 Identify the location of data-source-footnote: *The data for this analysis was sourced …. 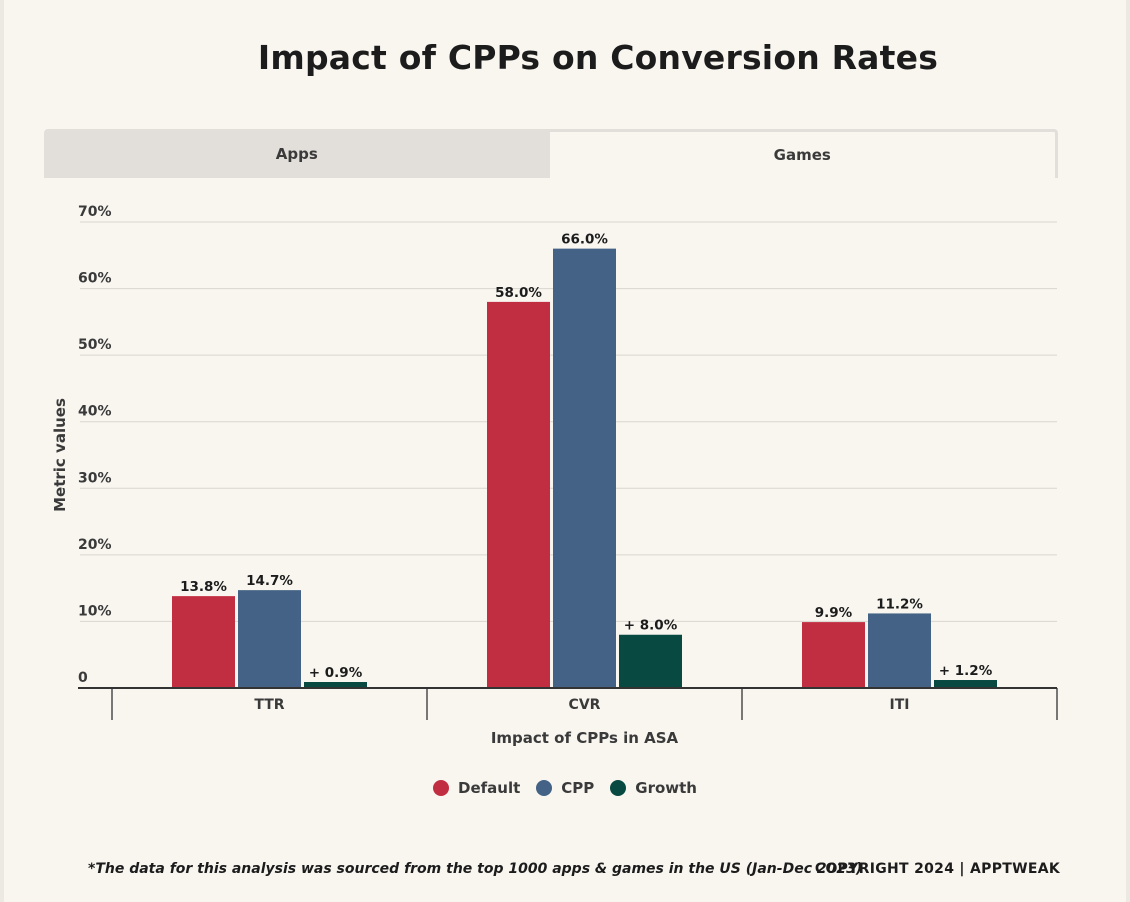
(475, 869).